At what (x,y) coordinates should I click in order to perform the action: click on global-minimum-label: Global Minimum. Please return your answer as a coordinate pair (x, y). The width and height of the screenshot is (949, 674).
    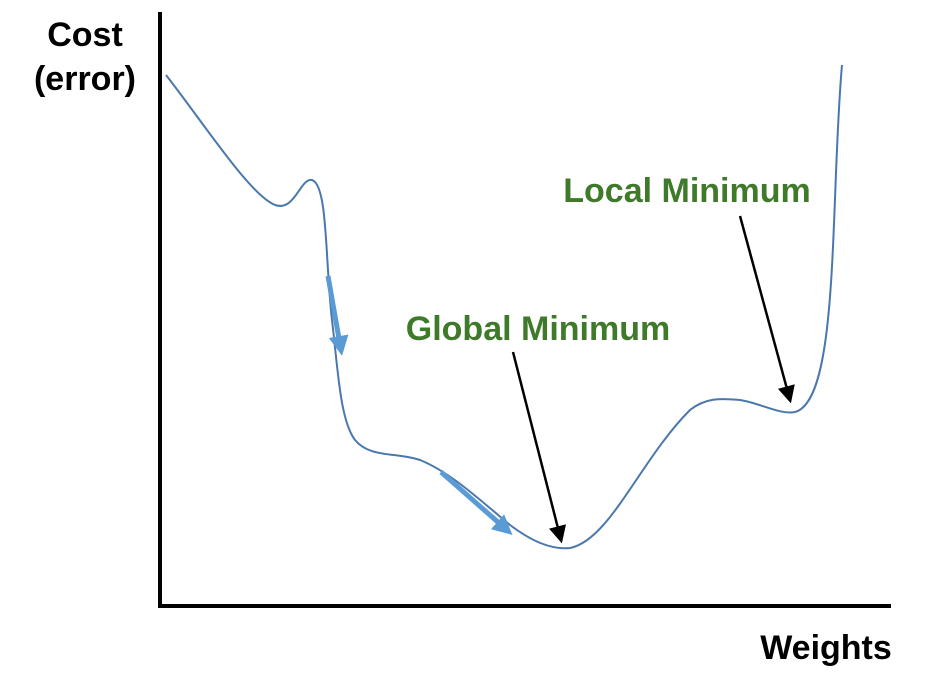
    Looking at the image, I should click on (538, 329).